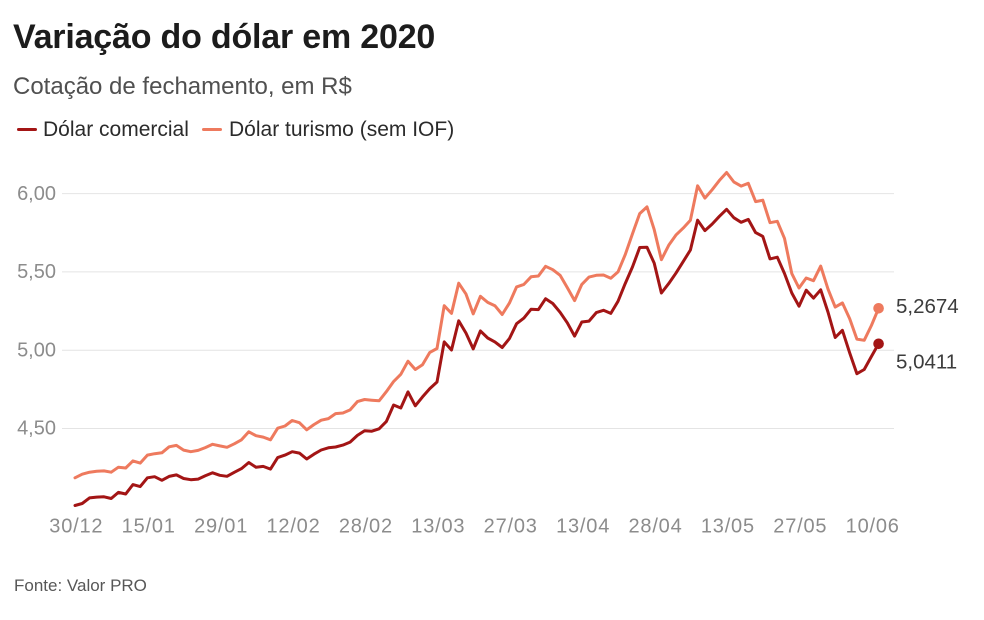 The image size is (984, 620). What do you see at coordinates (438, 527) in the screenshot?
I see `svg-text: 13/03` at bounding box center [438, 527].